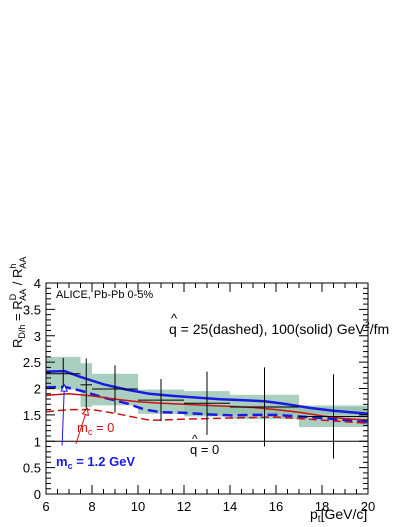 The height and width of the screenshot is (527, 407). What do you see at coordinates (103, 427) in the screenshot?
I see `mc-zero-text: = 0` at bounding box center [103, 427].